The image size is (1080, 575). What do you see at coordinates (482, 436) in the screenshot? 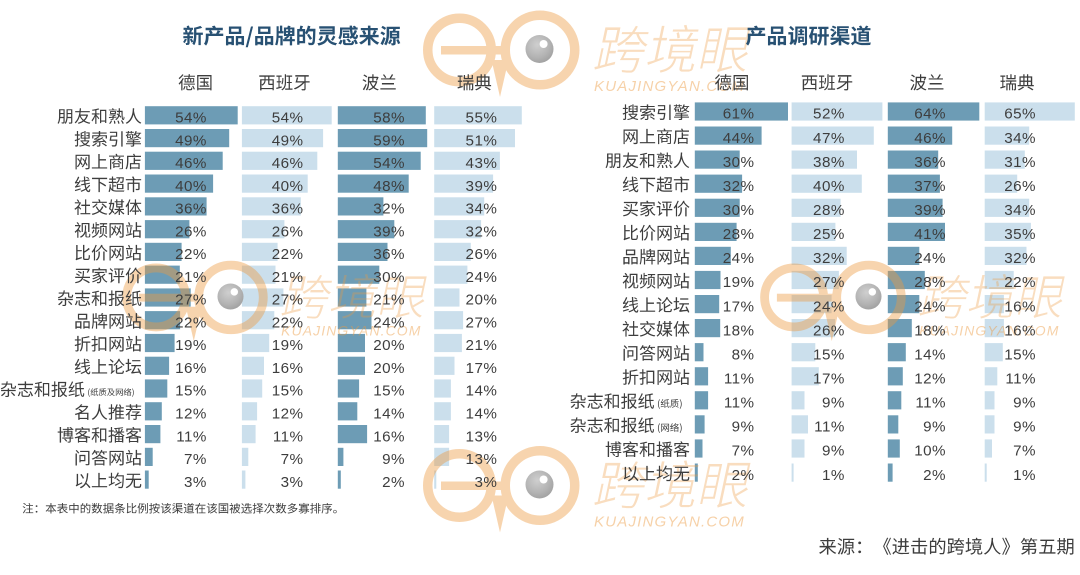
I see `svg-text: 13%` at bounding box center [482, 436].